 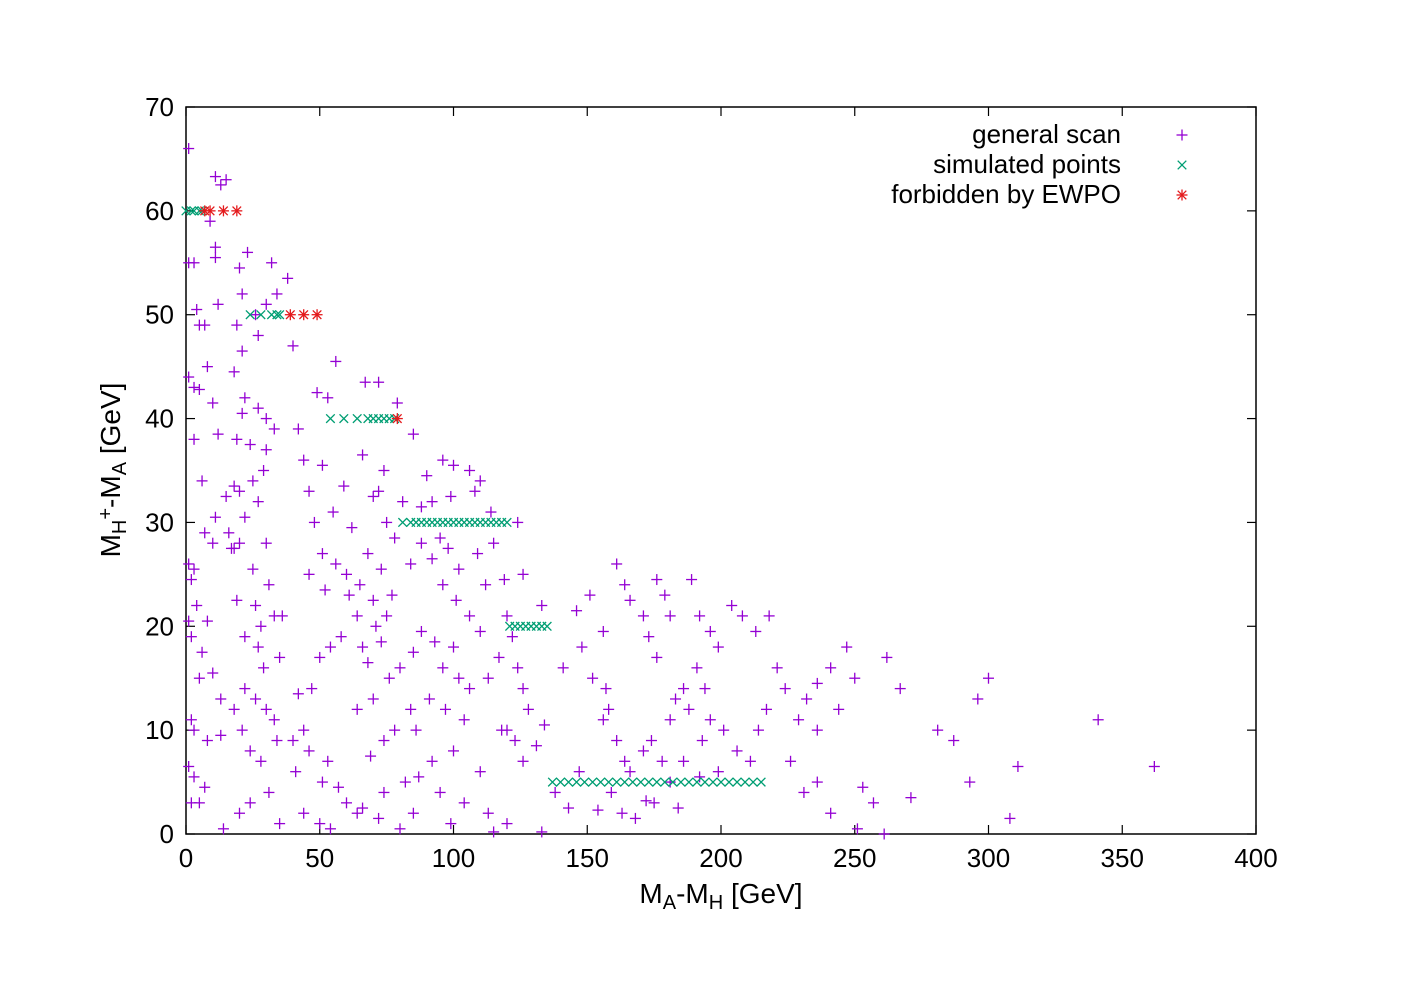 I want to click on x-tick-label: 250, so click(x=854, y=858).